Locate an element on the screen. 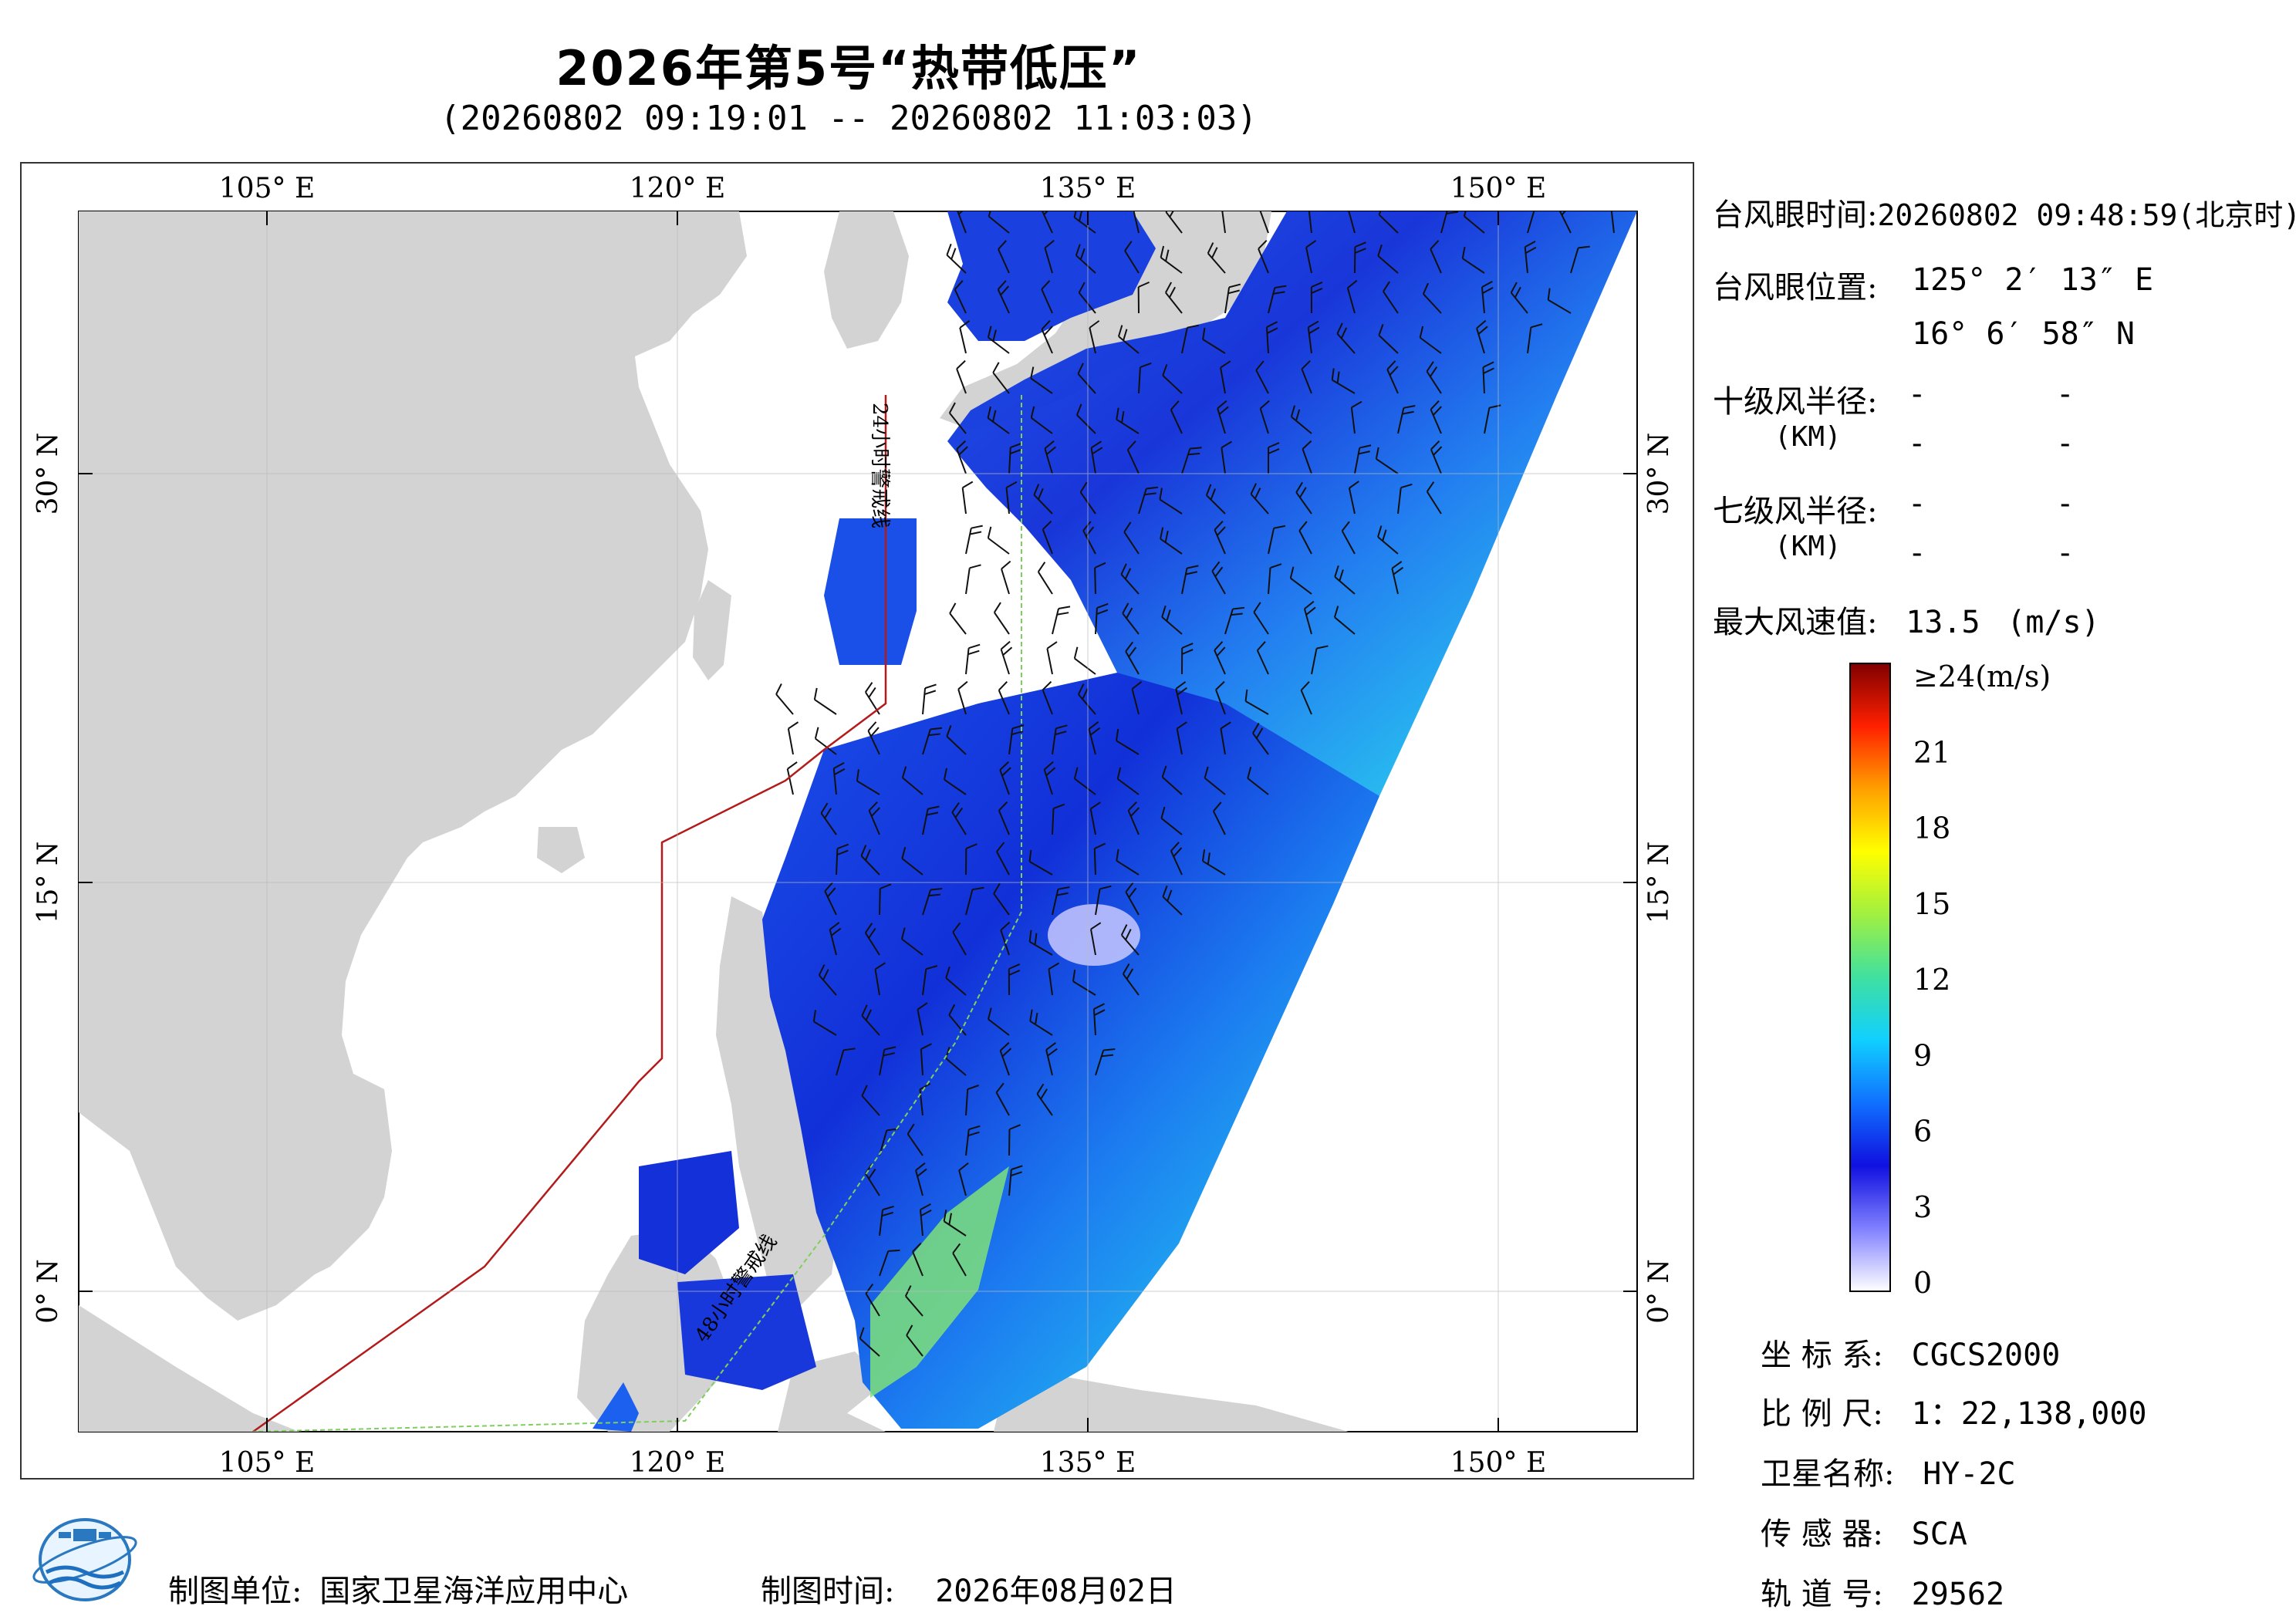  lat-tick-label-right: 30° N is located at coordinates (1659, 474).